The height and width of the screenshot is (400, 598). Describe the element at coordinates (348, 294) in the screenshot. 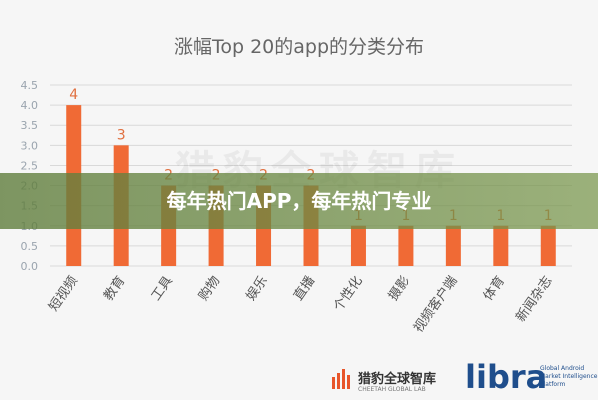

I see `x-tick-label: 个性化` at that location.